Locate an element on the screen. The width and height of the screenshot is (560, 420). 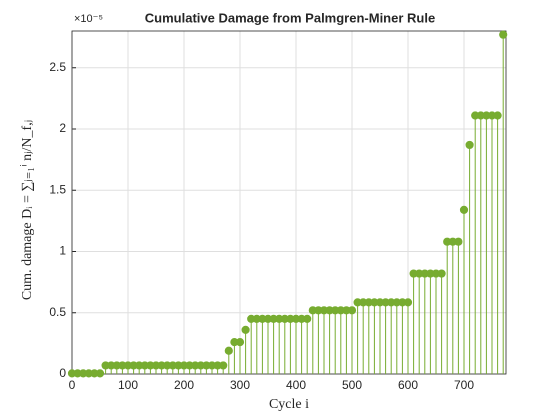
x-tick-label: 300 is located at coordinates (240, 385).